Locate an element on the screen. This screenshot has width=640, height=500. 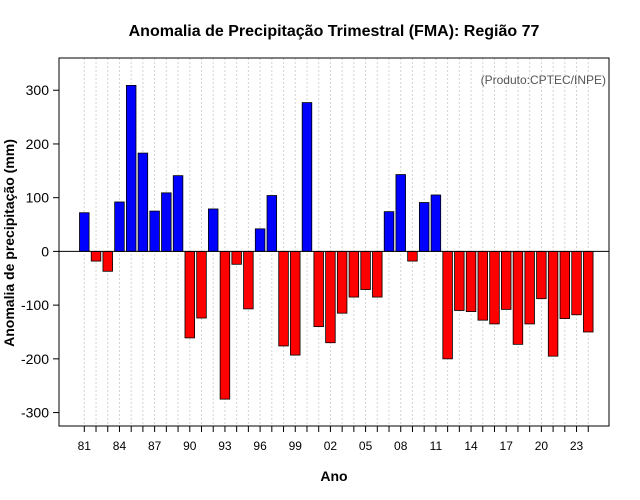
bar-2008 is located at coordinates (400, 213).